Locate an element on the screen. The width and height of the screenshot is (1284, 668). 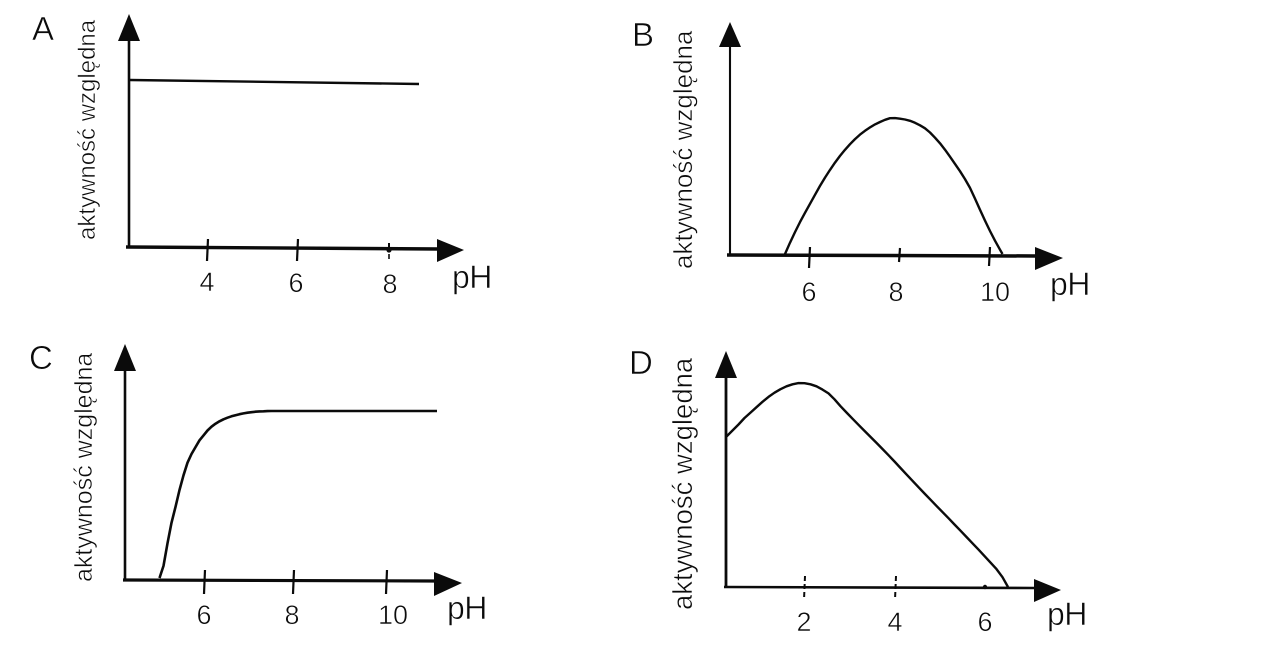
svg-text: A is located at coordinates (43, 28).